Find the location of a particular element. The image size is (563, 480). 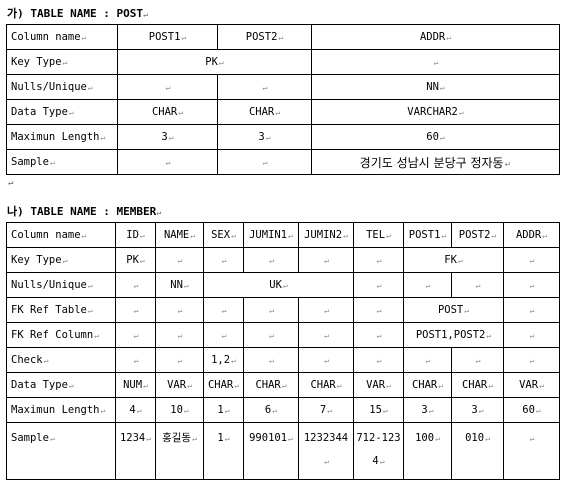

member-col-jumin2: JUMIN2↵ is located at coordinates (326, 235).